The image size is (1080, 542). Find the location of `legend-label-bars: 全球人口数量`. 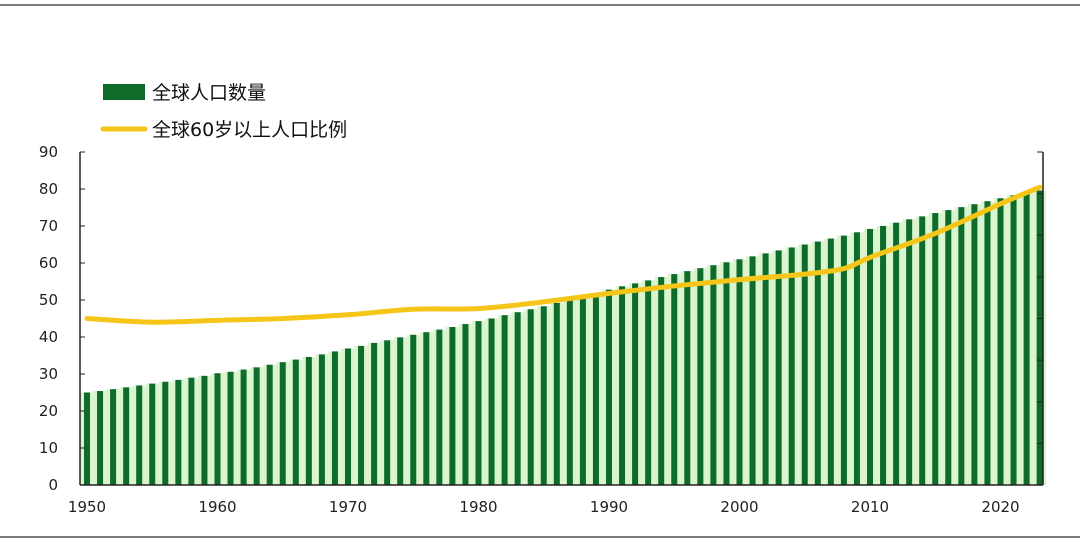

legend-label-bars: 全球人口数量 is located at coordinates (209, 93).